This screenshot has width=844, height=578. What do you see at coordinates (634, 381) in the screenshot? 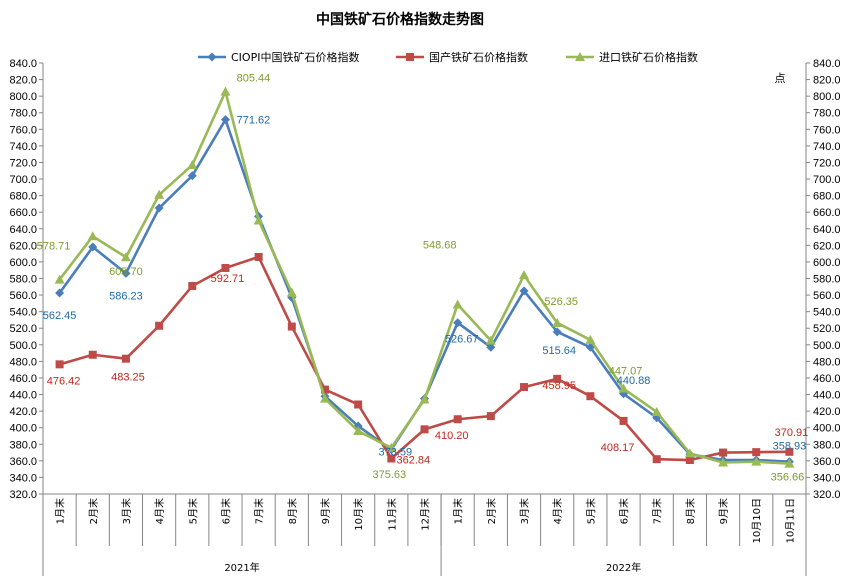
I see `data-label: 440.88` at bounding box center [634, 381].